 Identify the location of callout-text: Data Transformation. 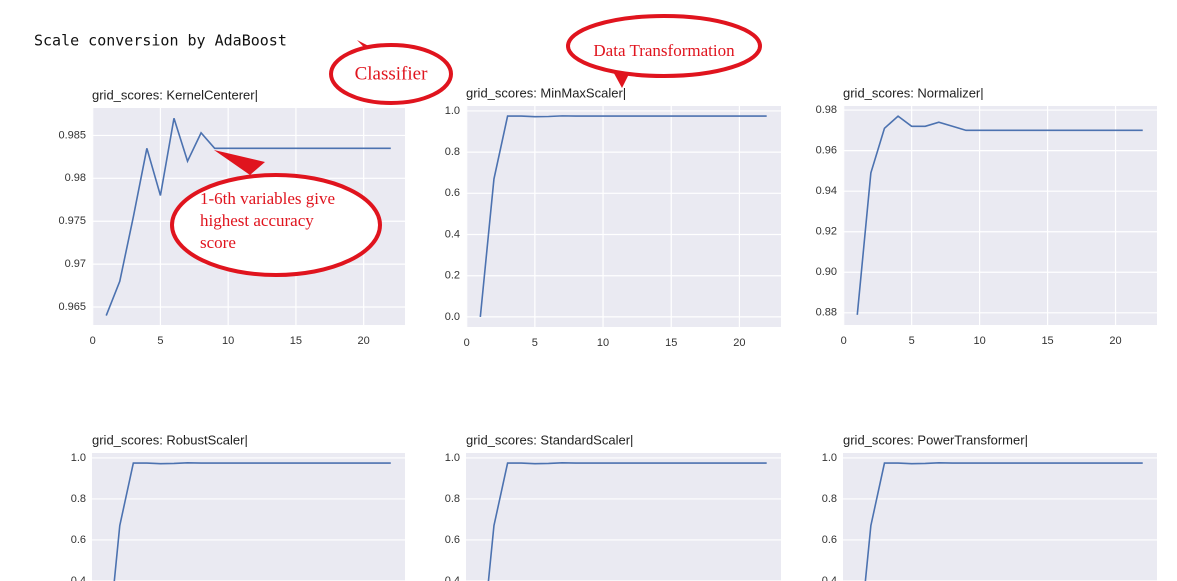
(664, 50).